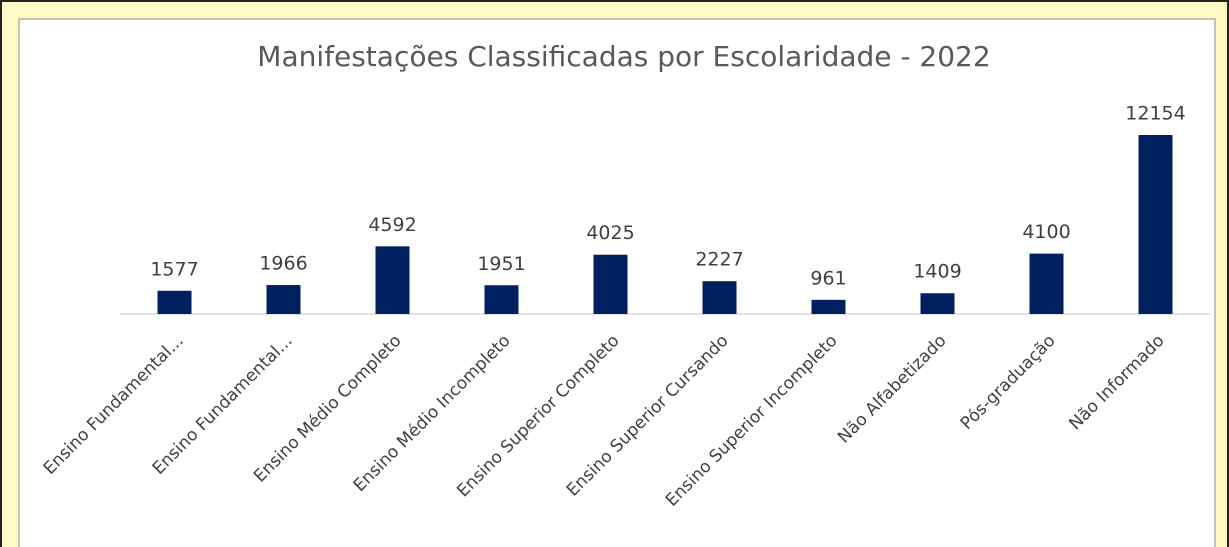  Describe the element at coordinates (501, 264) in the screenshot. I see `value-label: 1951` at that location.